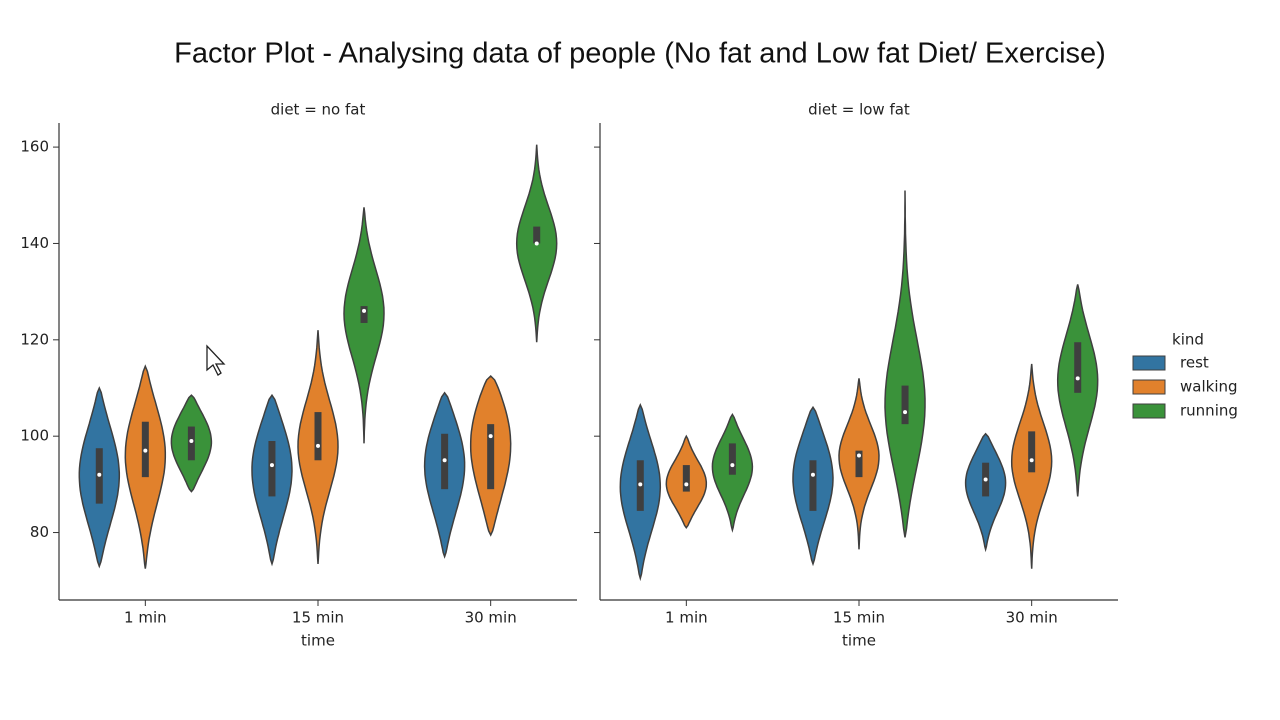 The height and width of the screenshot is (720, 1280). I want to click on panel-title: diet = no fat, so click(318, 110).